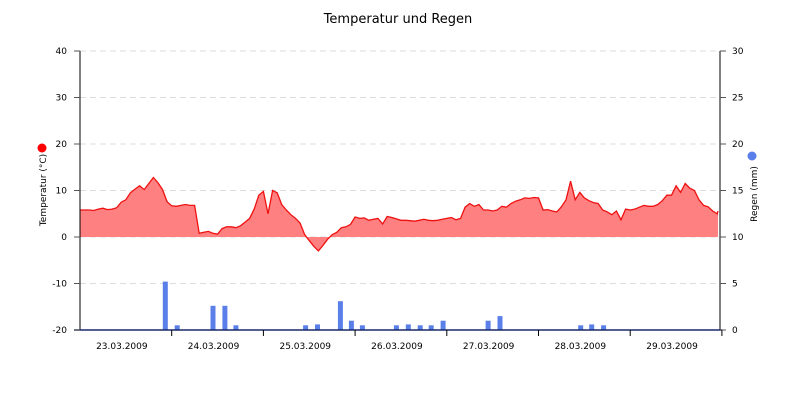 This screenshot has height=400, width=800. Describe the element at coordinates (122, 347) in the screenshot. I see `x-tick-label: 23.03.2009` at that location.